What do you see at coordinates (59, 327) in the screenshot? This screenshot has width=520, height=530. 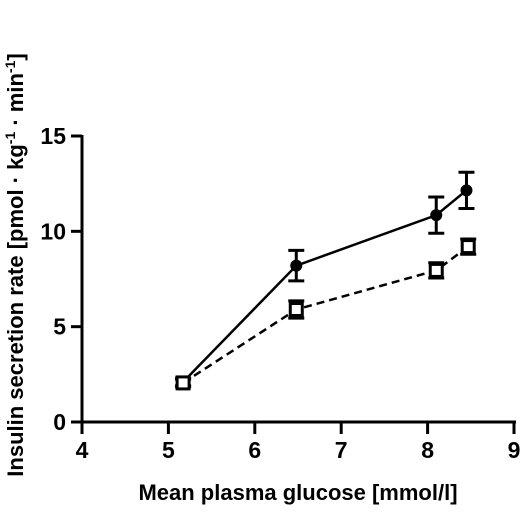 I see `y-tick-label: 5` at bounding box center [59, 327].